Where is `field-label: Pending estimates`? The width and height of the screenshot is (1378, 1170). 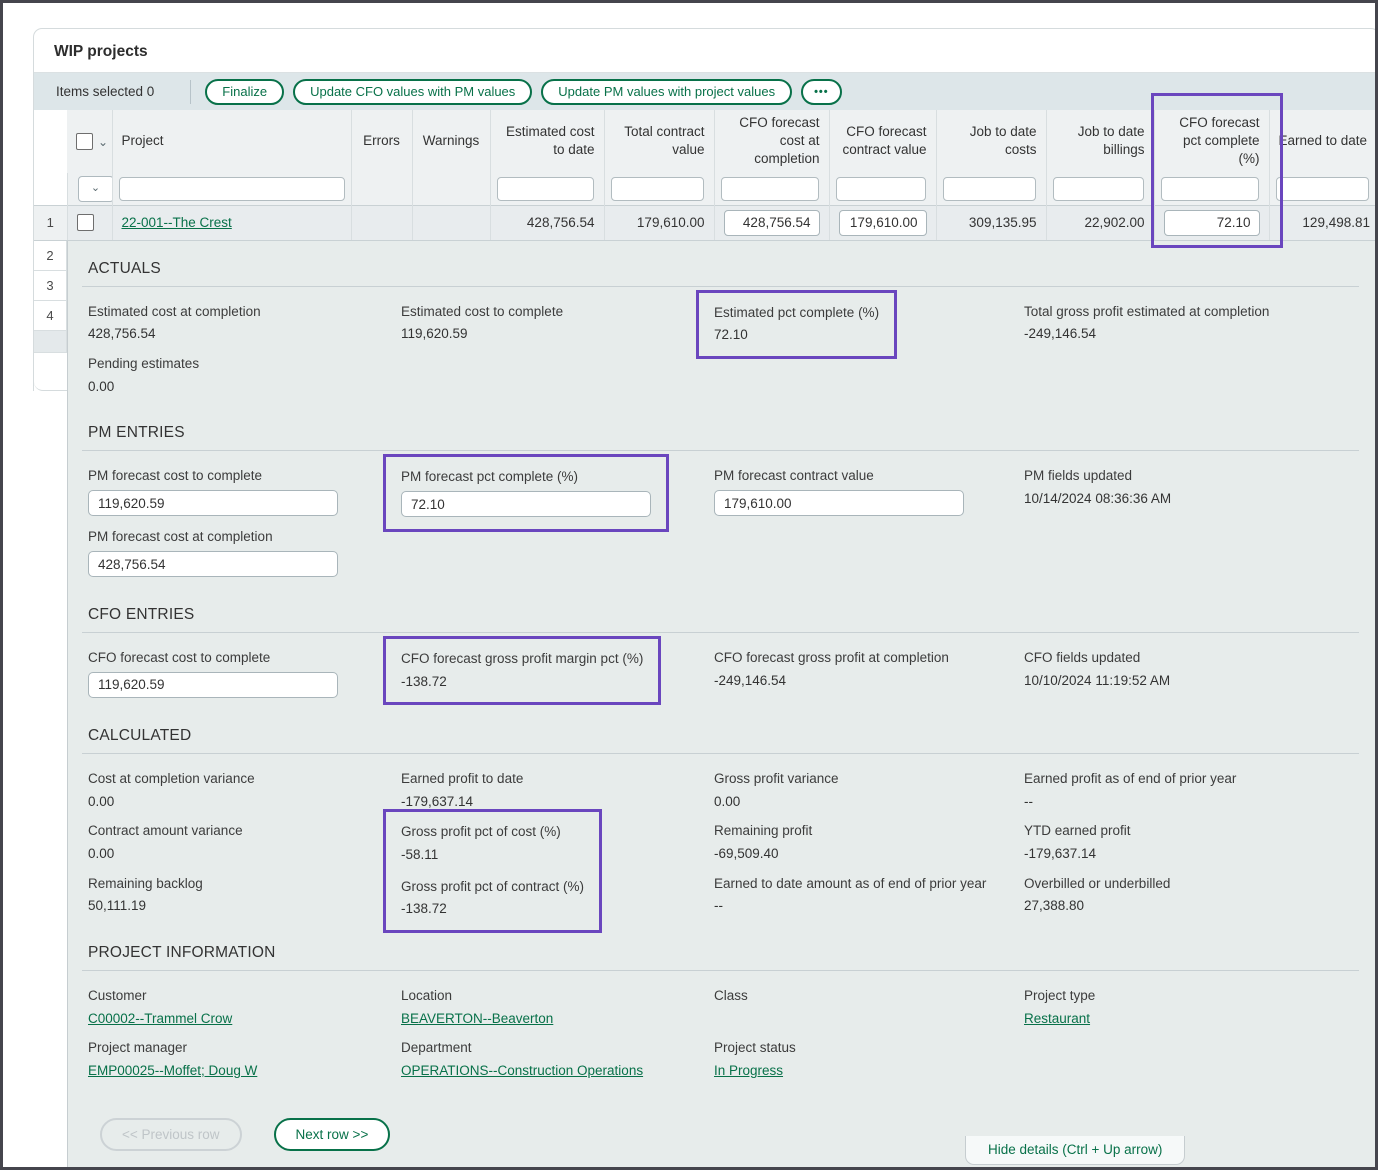
field-label: Pending estimates is located at coordinates (144, 364).